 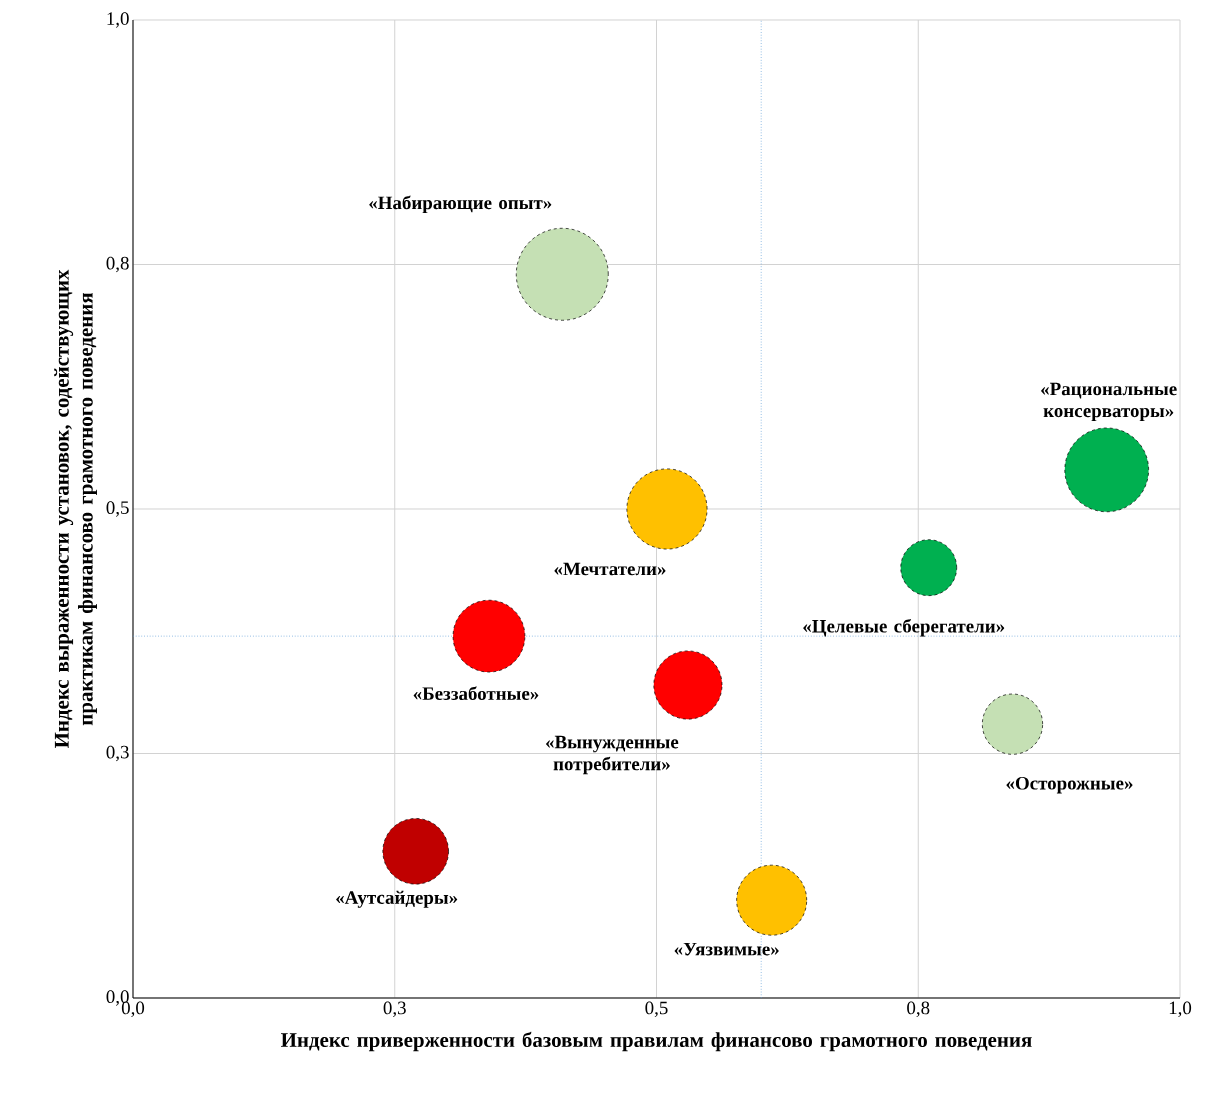 What do you see at coordinates (918, 1009) in the screenshot?
I see `x-tick-label: 0,8` at bounding box center [918, 1009].